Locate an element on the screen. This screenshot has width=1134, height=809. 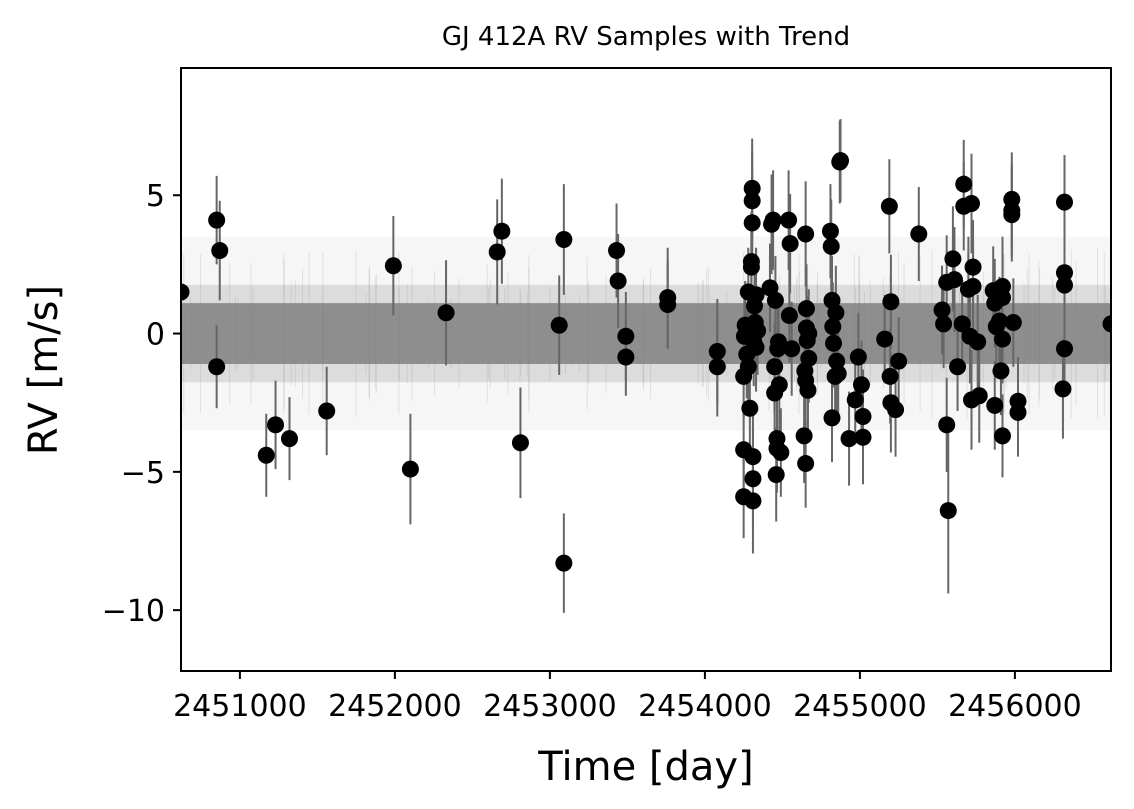
x-tick-label: 2452000 is located at coordinates (395, 706).